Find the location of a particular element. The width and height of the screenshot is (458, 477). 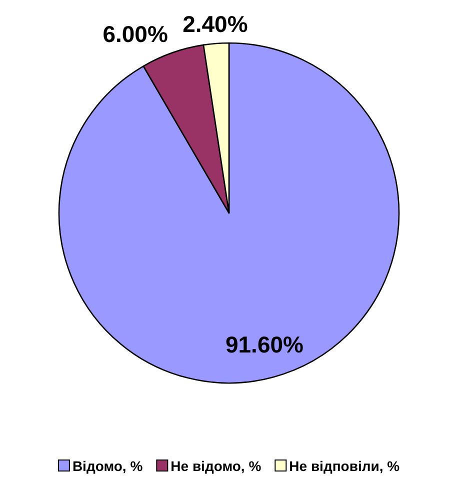

data-label: 6.00% is located at coordinates (135, 33).